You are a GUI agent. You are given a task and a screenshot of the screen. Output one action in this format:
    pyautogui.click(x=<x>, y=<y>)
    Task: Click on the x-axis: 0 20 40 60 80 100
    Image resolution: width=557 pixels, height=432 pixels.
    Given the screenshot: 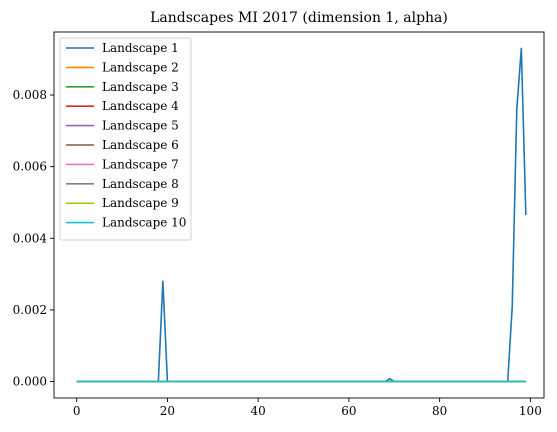 What is the action you would take?
    pyautogui.click(x=307, y=408)
    